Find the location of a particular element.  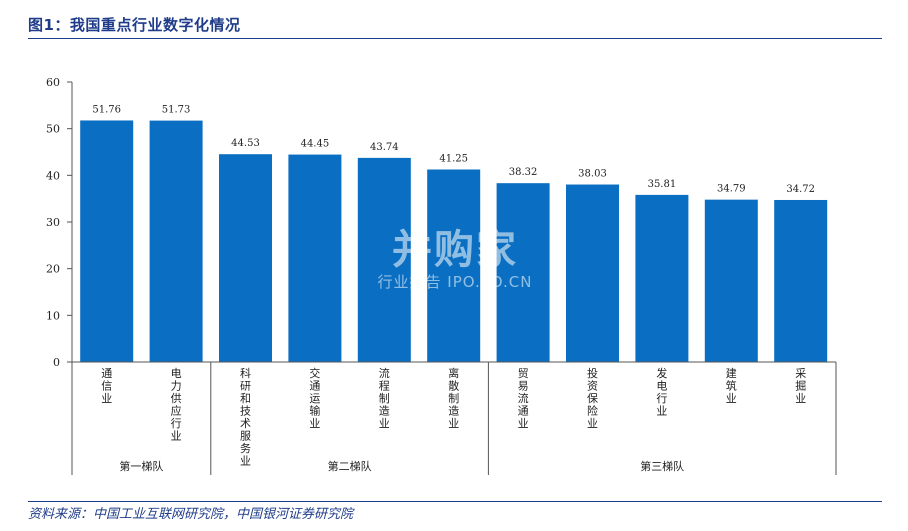

data-label: 44.45 is located at coordinates (315, 144).